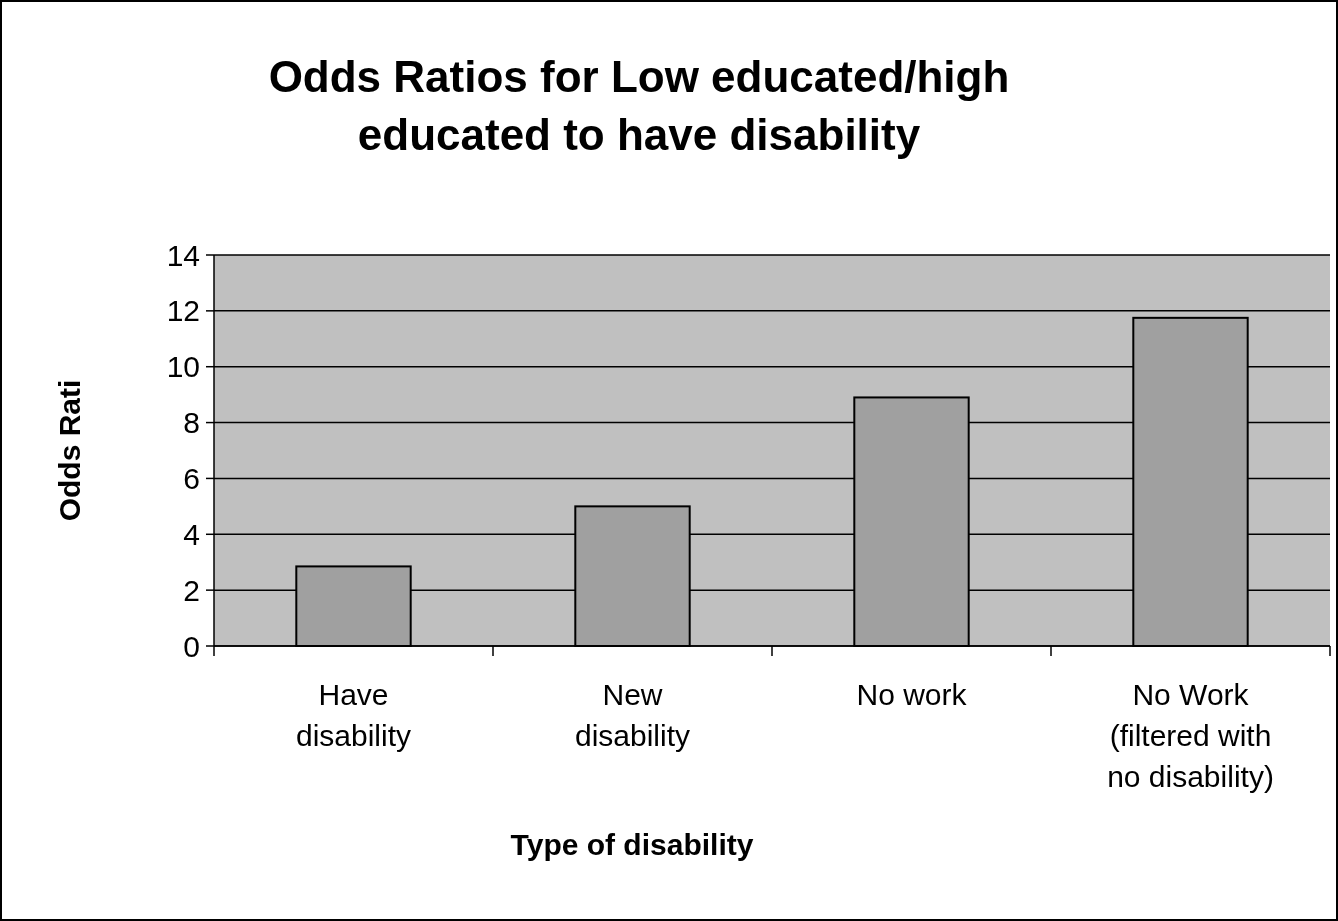  Describe the element at coordinates (191, 646) in the screenshot. I see `y-tick-label: 0` at that location.